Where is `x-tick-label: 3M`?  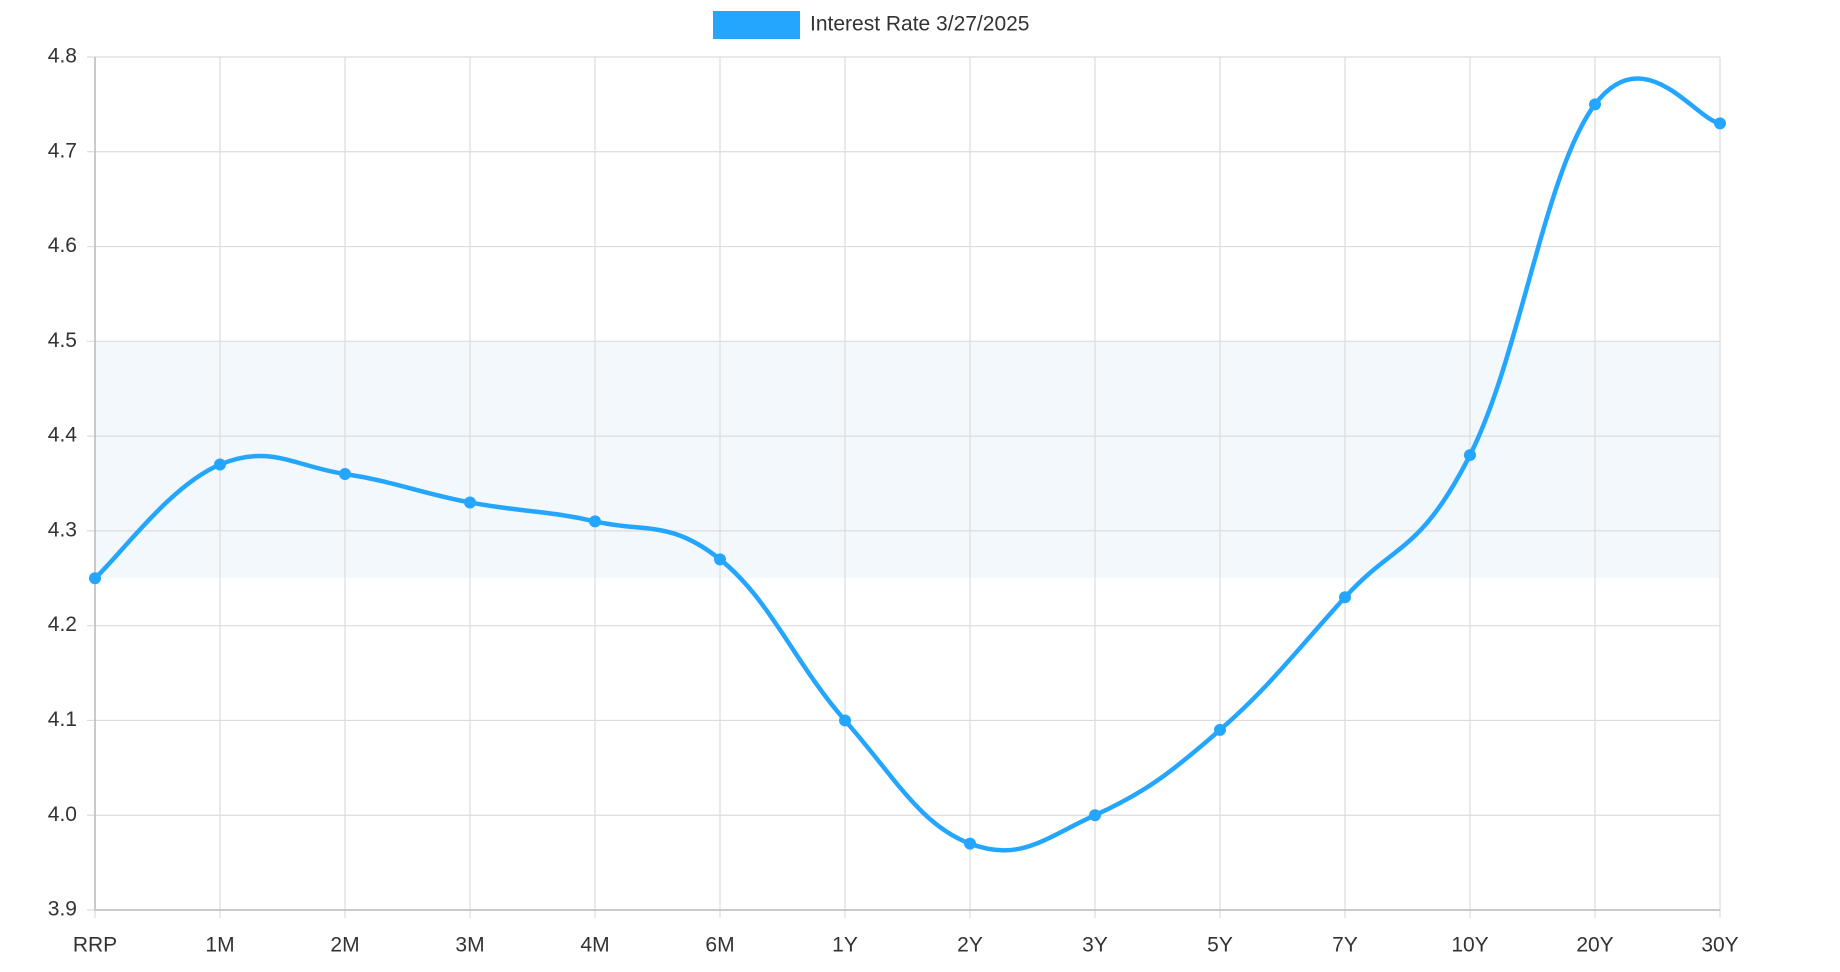 x-tick-label: 3M is located at coordinates (469, 945).